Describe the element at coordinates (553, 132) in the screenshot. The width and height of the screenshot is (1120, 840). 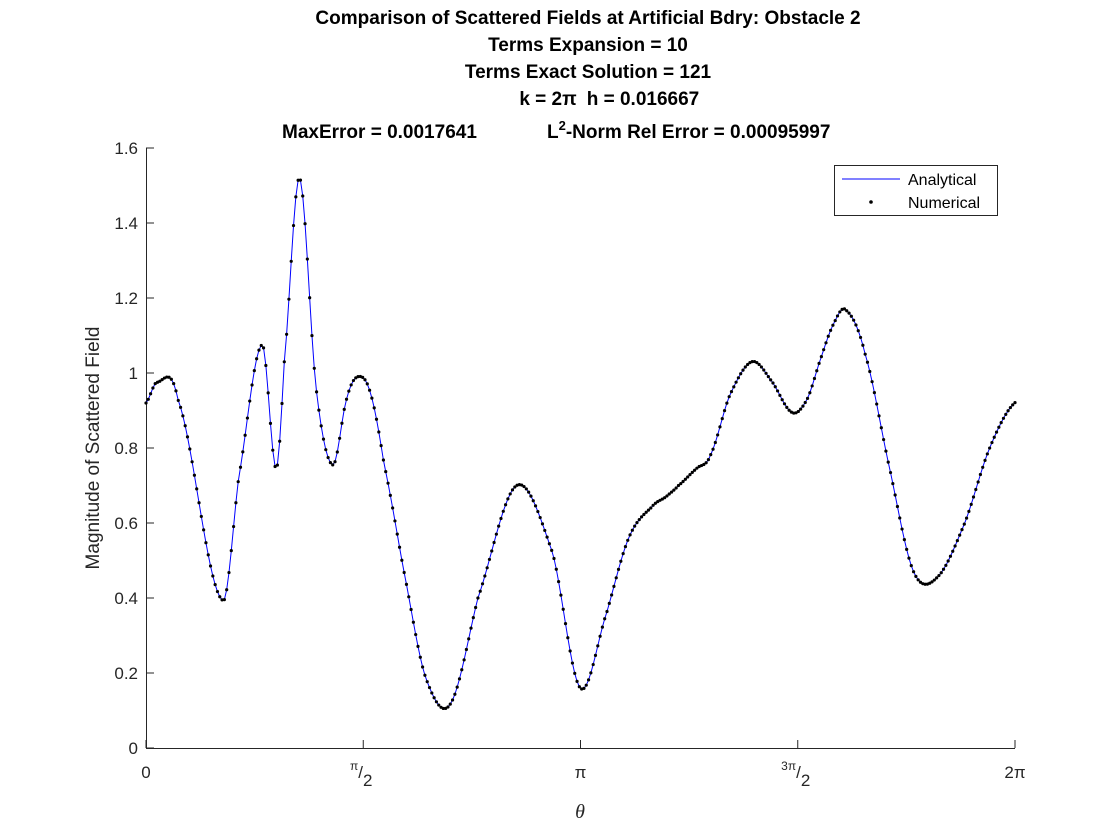
I see `l2-prefix: L` at that location.